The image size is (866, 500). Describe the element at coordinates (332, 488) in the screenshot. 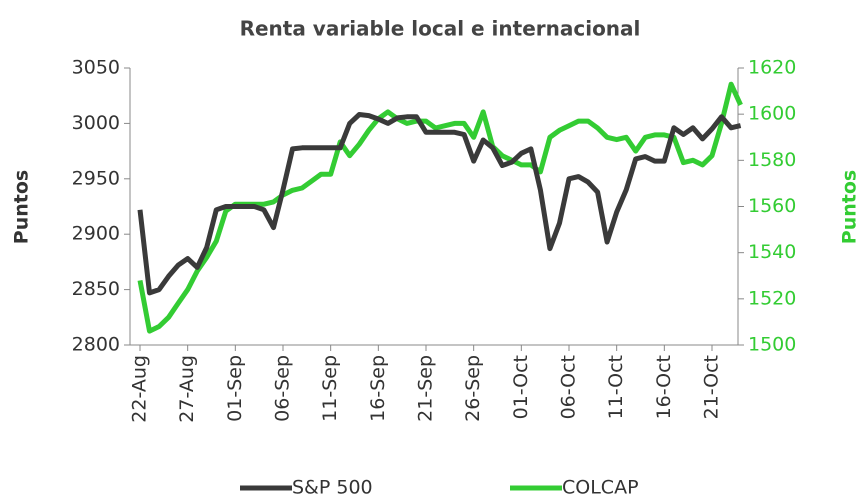

I see `legend-label: S&P 500` at that location.